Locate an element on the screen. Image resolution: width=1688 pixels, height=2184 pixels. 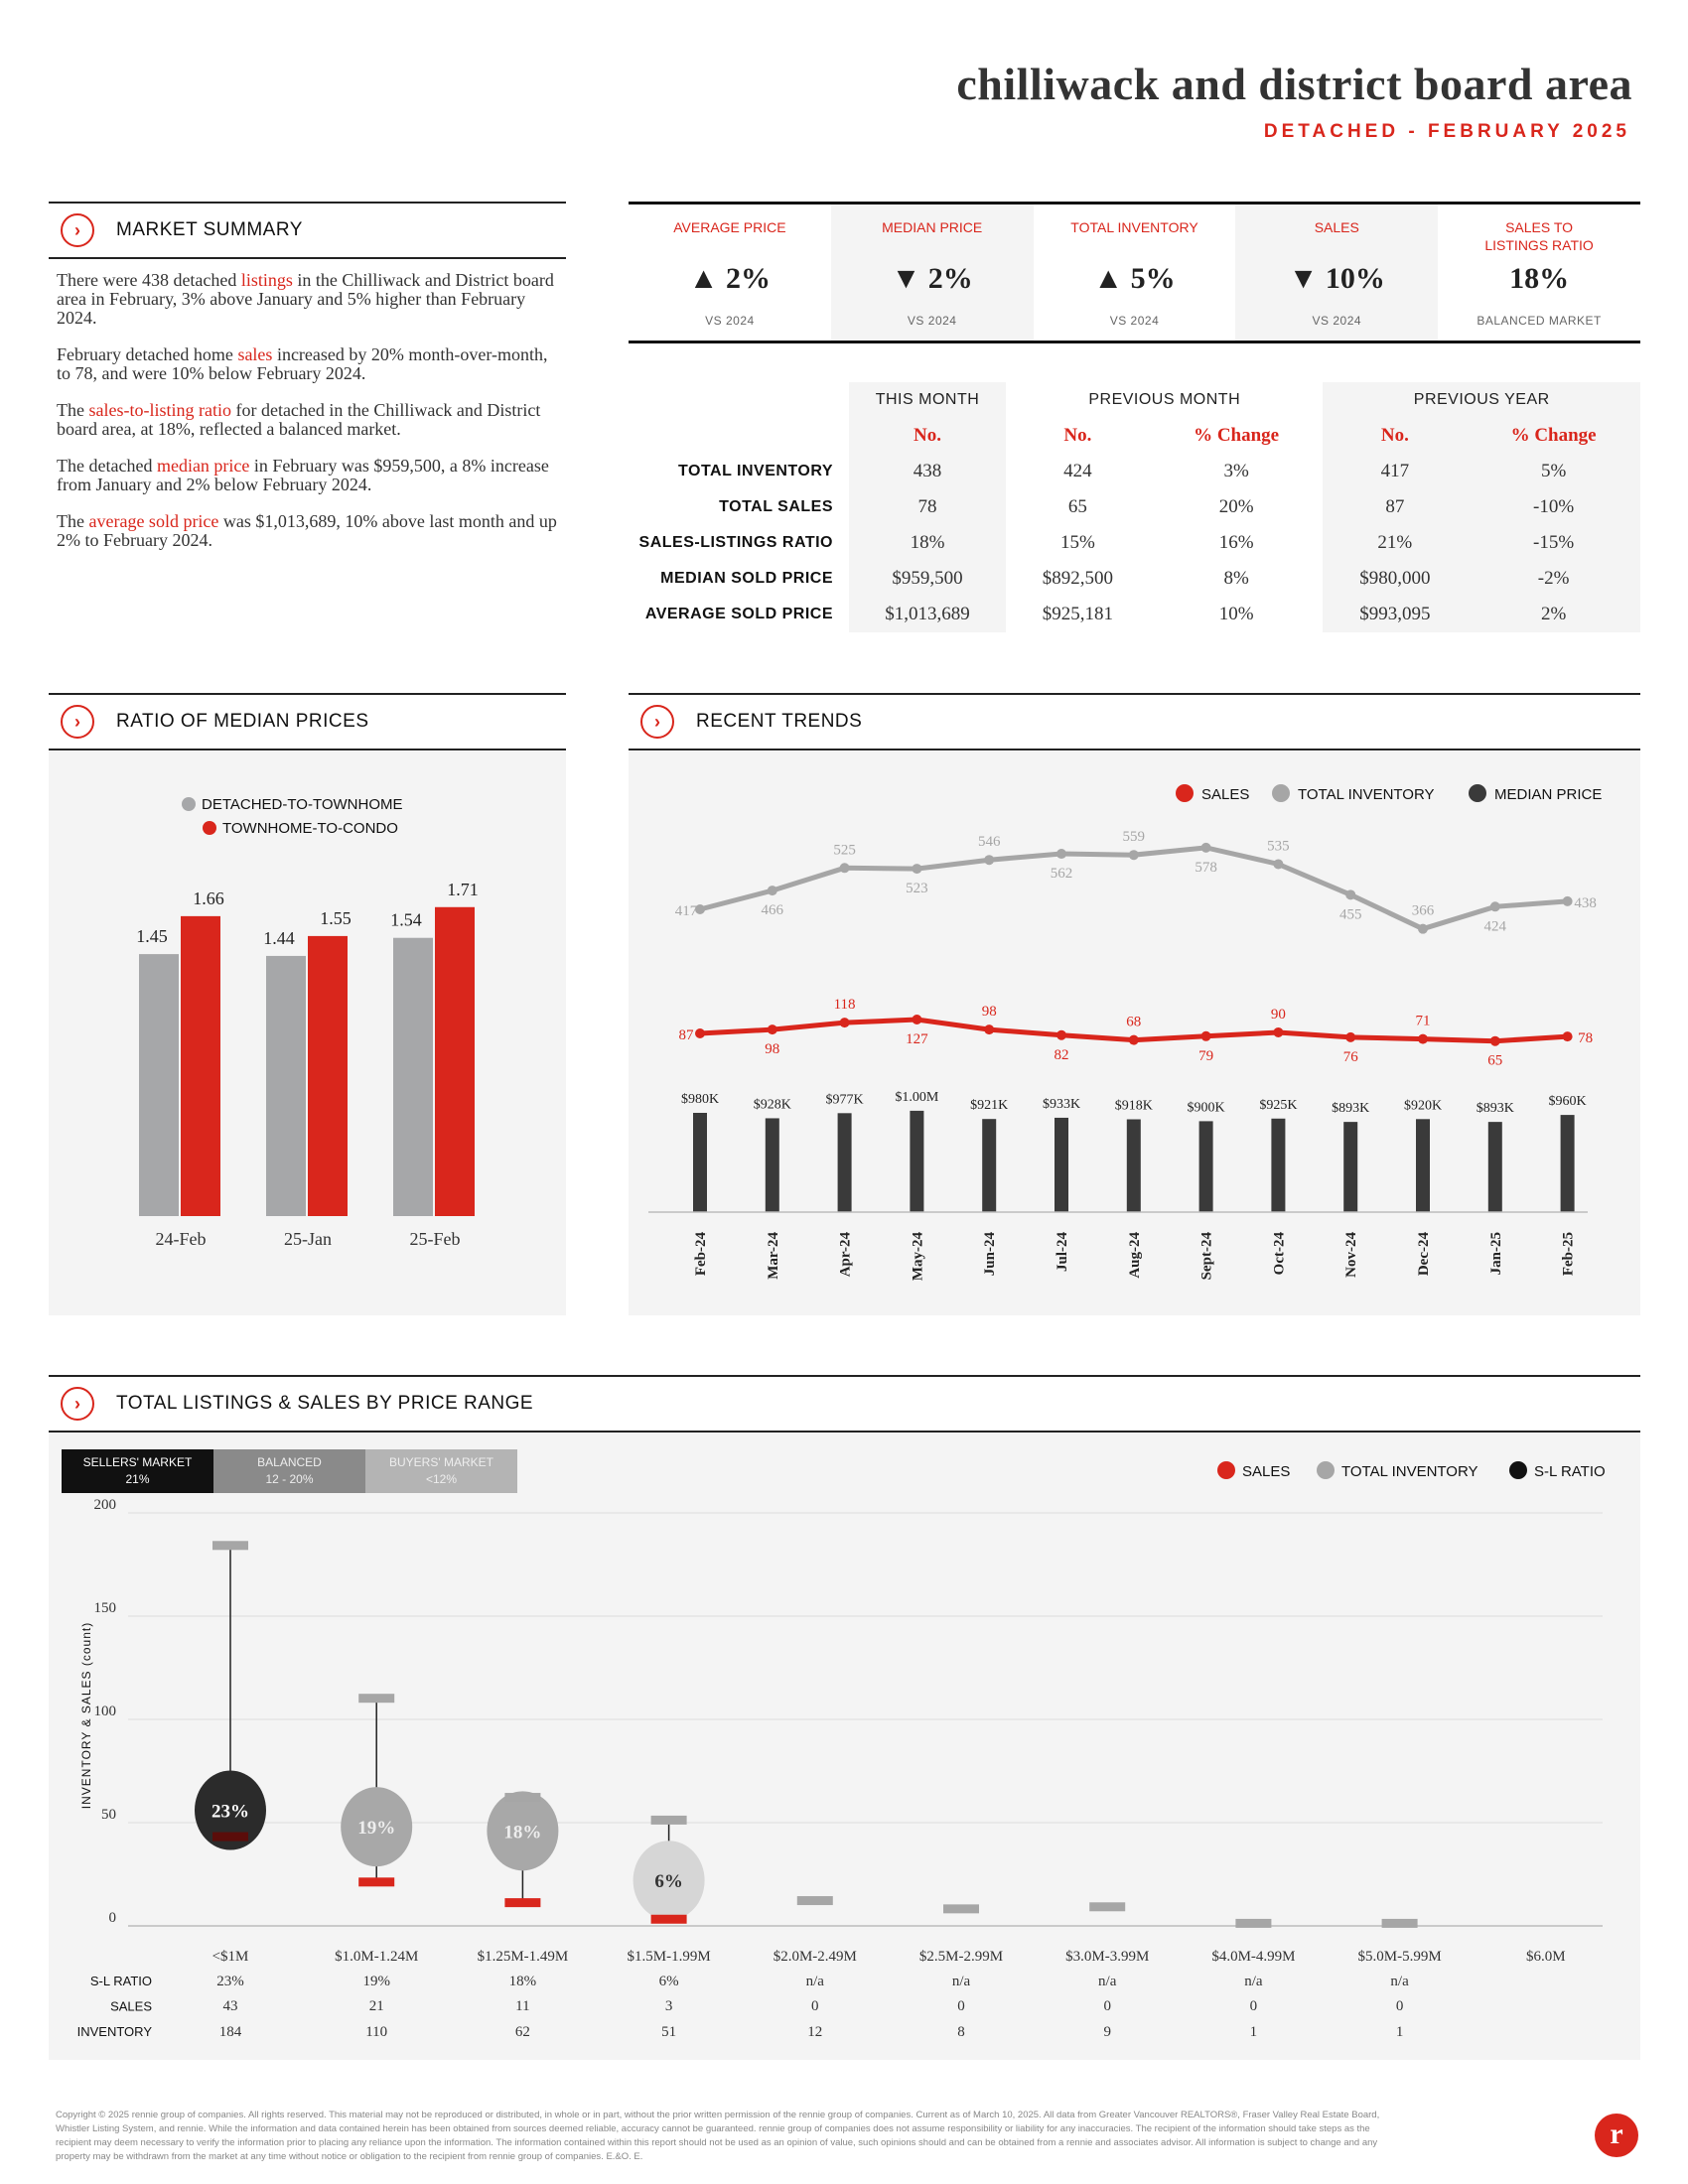
column-header: No. is located at coordinates (1077, 435).